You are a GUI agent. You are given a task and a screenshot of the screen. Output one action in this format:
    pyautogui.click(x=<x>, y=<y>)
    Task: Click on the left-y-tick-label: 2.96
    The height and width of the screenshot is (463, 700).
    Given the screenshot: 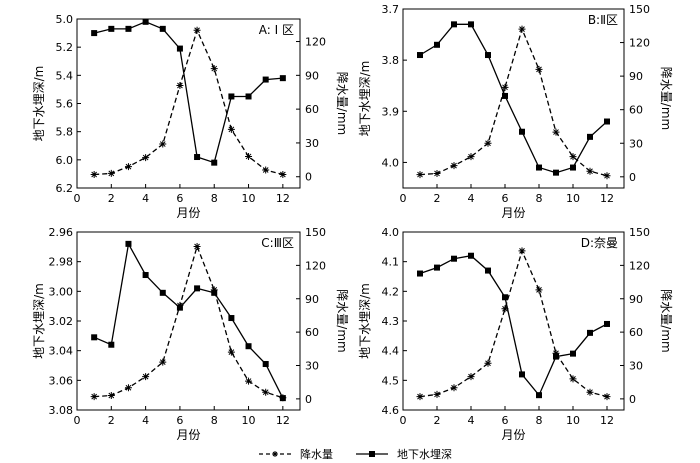 What is the action you would take?
    pyautogui.click(x=61, y=232)
    